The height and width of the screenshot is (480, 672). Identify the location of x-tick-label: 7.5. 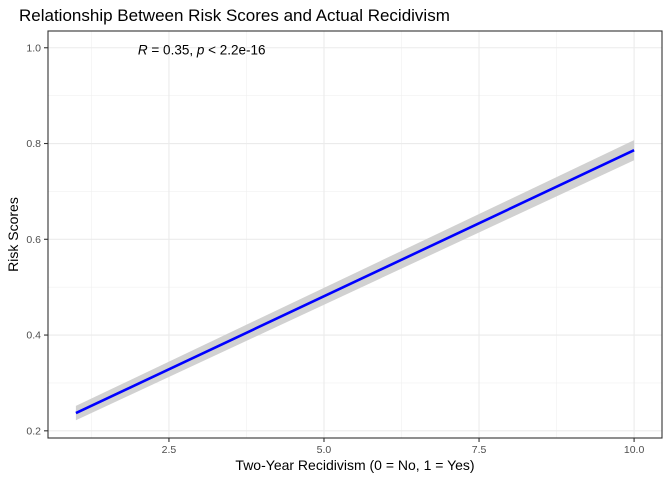
(479, 450).